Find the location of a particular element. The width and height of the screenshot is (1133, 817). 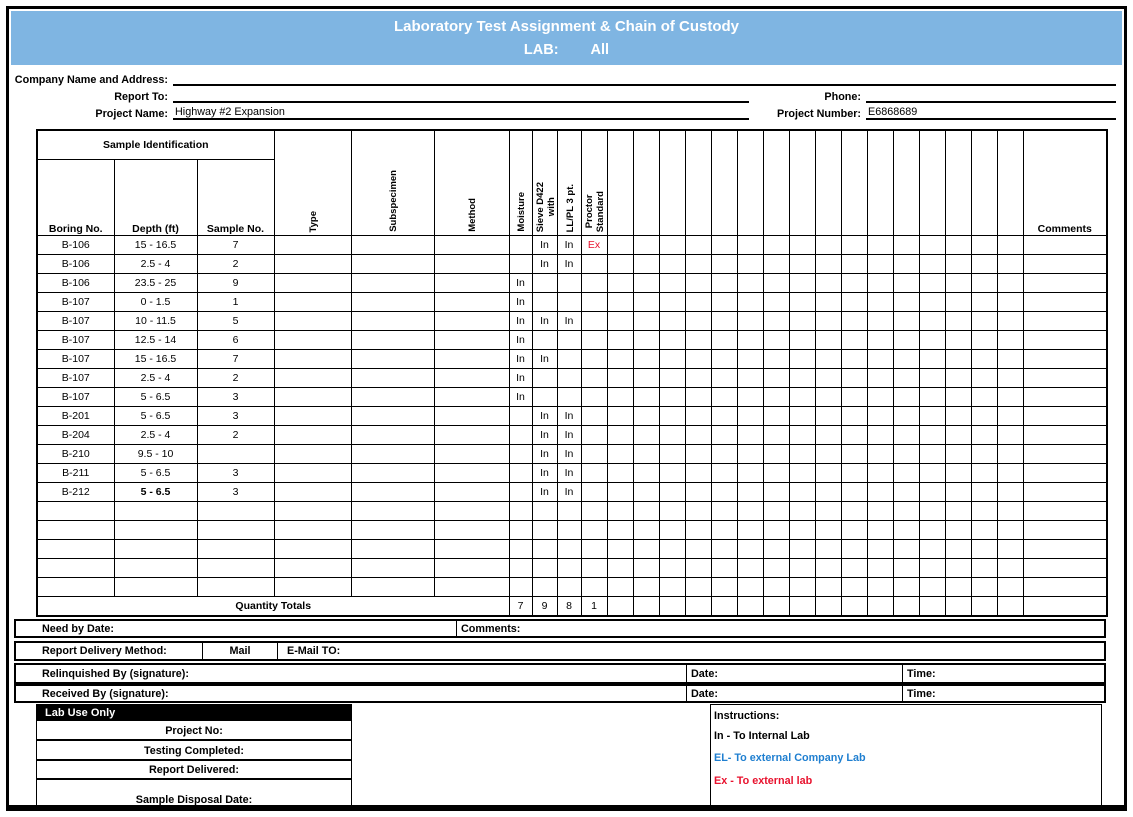

cell-boring-no: B-106 is located at coordinates (75, 245).